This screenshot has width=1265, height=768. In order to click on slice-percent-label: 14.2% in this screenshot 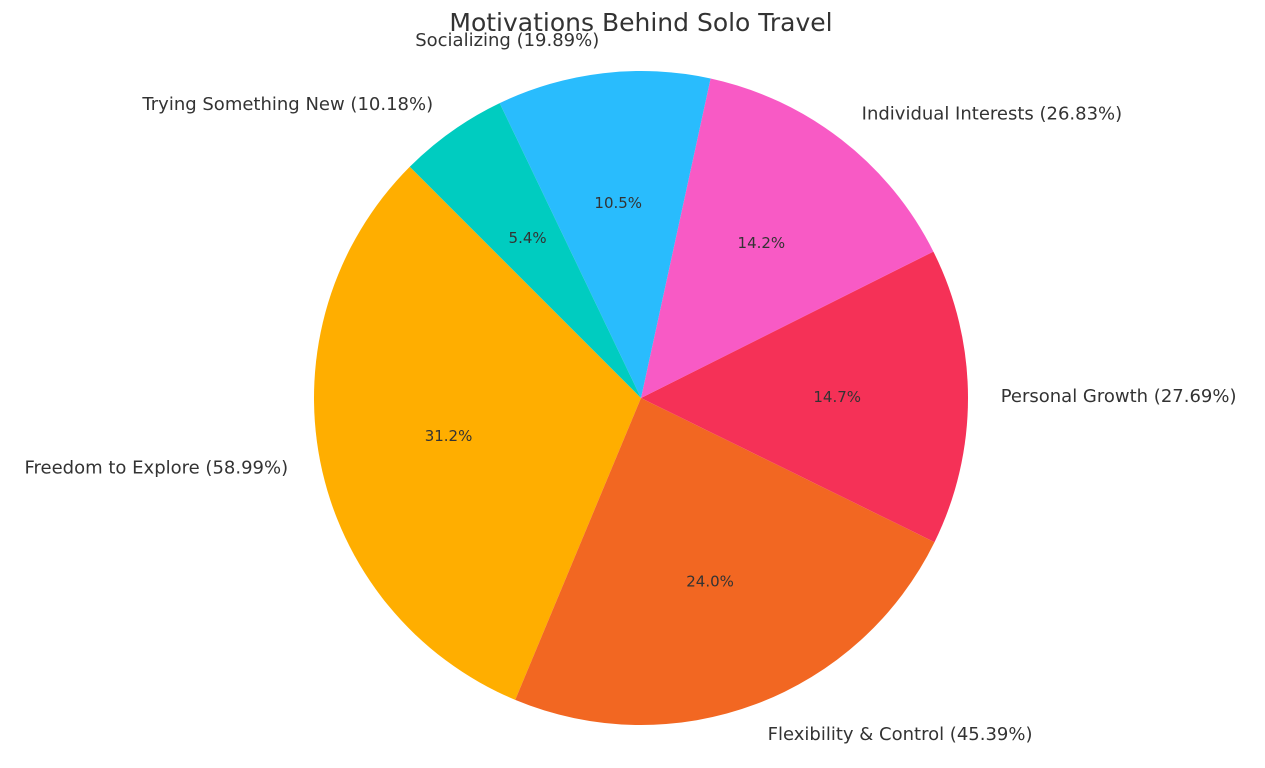, I will do `click(762, 243)`.